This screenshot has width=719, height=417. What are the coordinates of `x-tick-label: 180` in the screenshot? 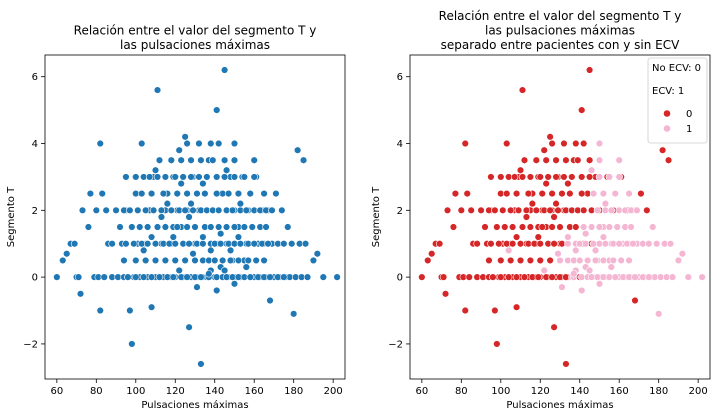 It's located at (658, 391).